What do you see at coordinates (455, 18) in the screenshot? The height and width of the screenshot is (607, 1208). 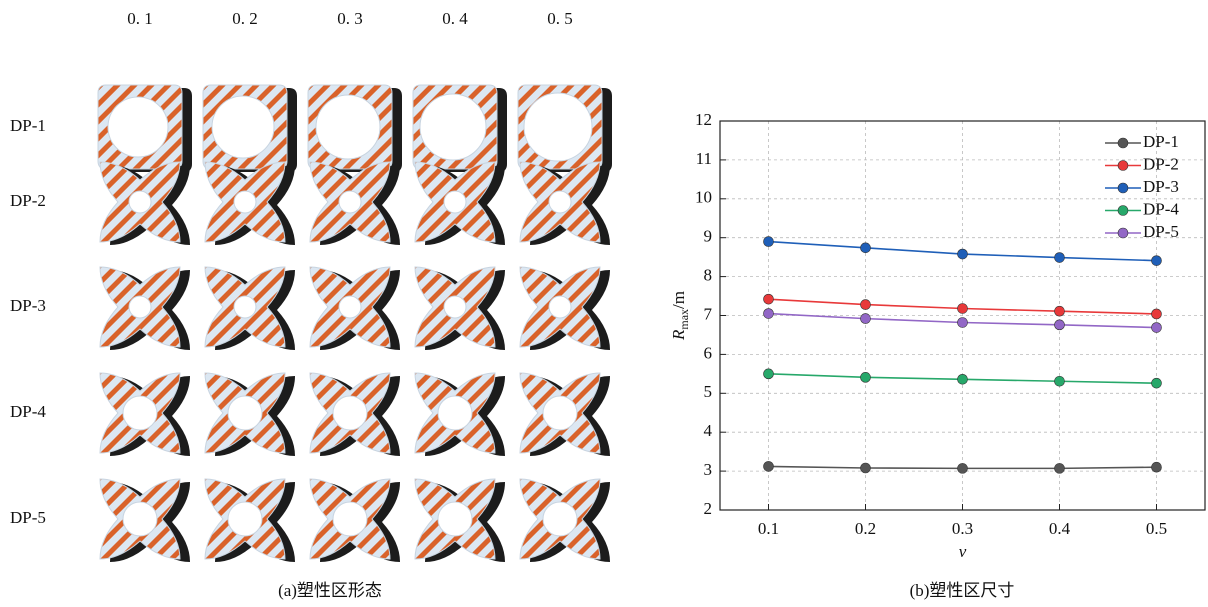 I see `column-label: 0. 4` at bounding box center [455, 18].